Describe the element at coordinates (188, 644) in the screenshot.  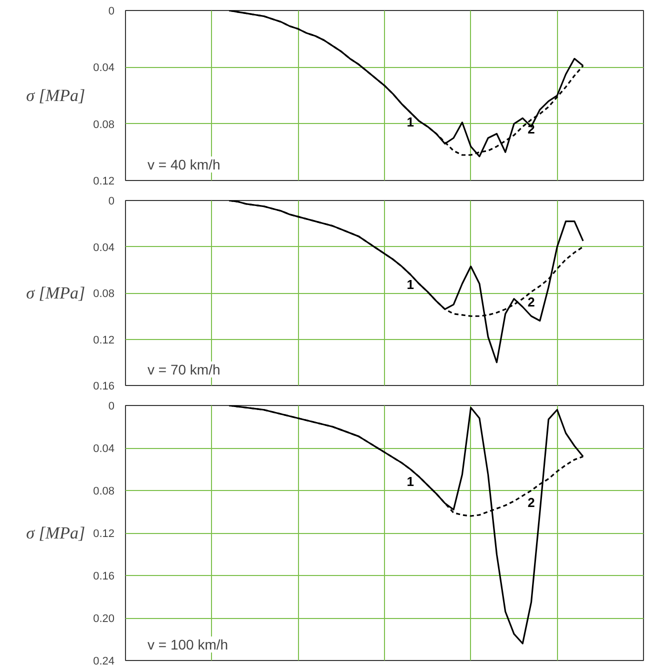
I see `annotation: v = 100 km/h` at that location.